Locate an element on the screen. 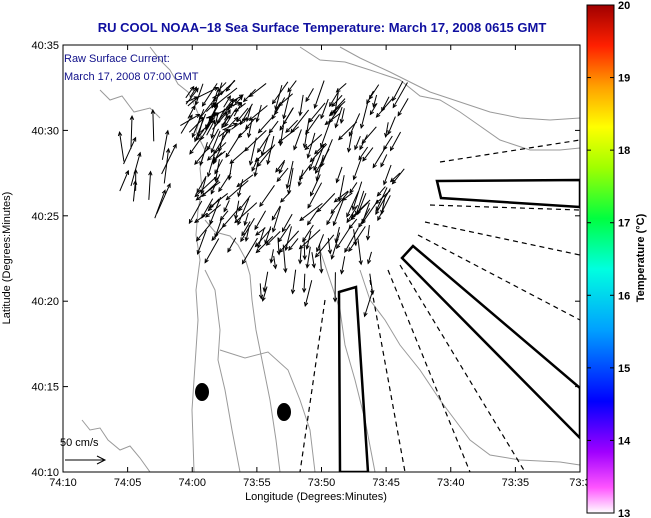  annotation-line-1: Raw Surface Current: is located at coordinates (117, 59).